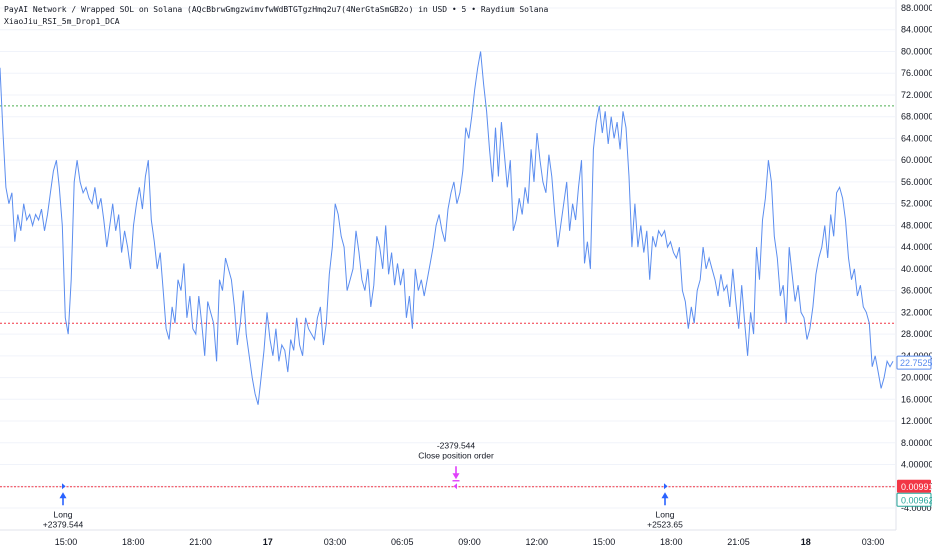 Image resolution: width=932 pixels, height=550 pixels. I want to click on price-tick-label: 56.00000, so click(916, 182).